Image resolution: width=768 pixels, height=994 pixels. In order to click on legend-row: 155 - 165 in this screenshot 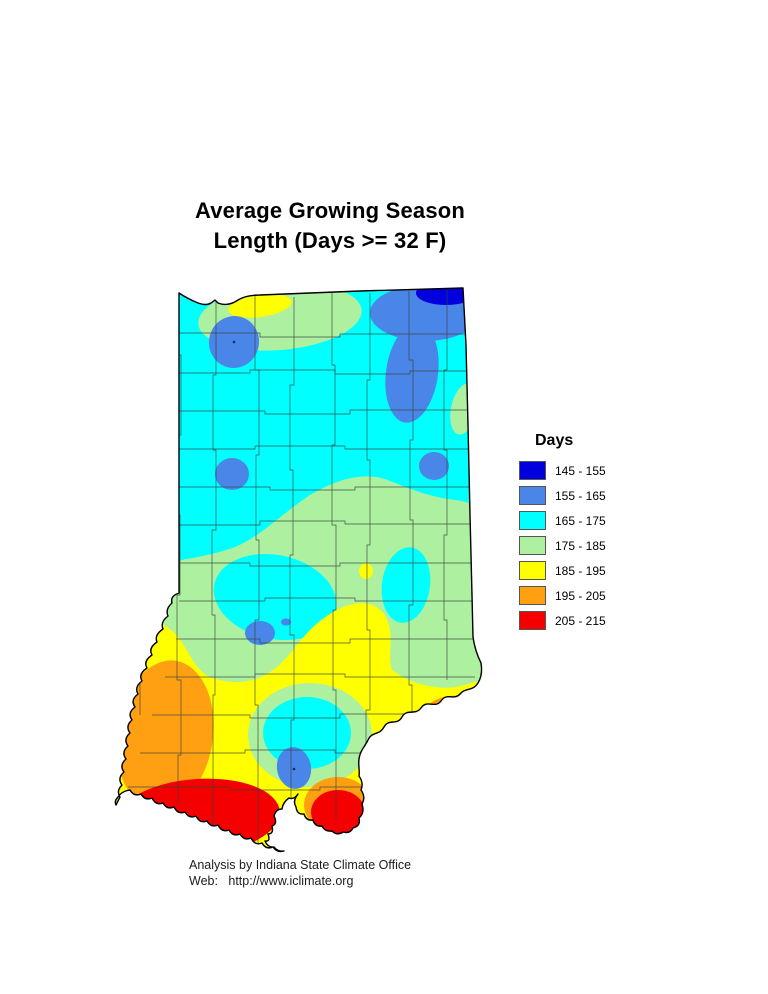, I will do `click(584, 495)`.